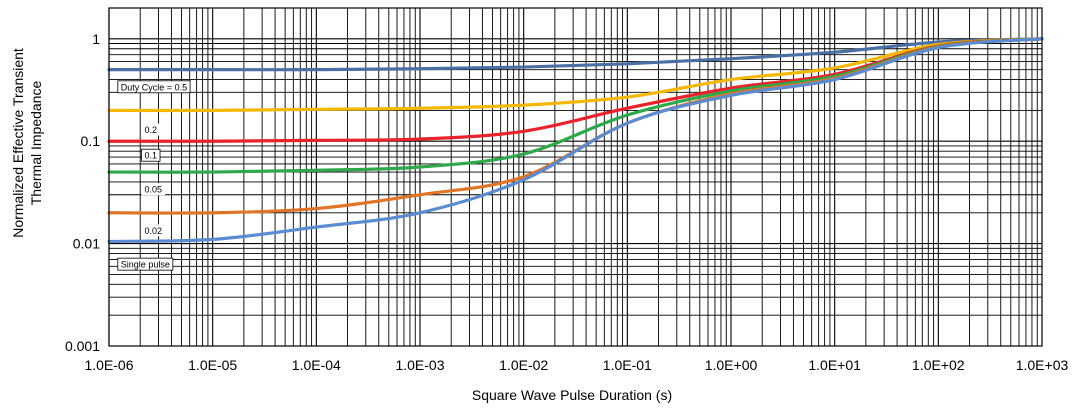  What do you see at coordinates (572, 395) in the screenshot?
I see `x-axis-label: Square Wave Pulse Duration (s)` at bounding box center [572, 395].